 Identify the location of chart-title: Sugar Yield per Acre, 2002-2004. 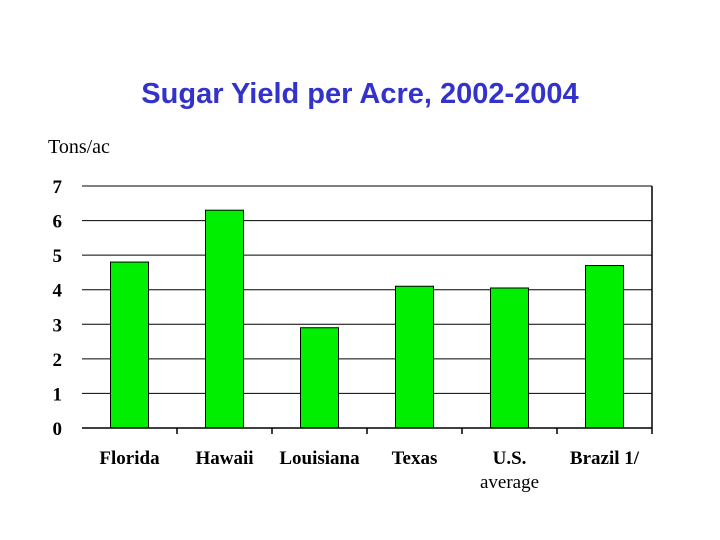
(360, 94).